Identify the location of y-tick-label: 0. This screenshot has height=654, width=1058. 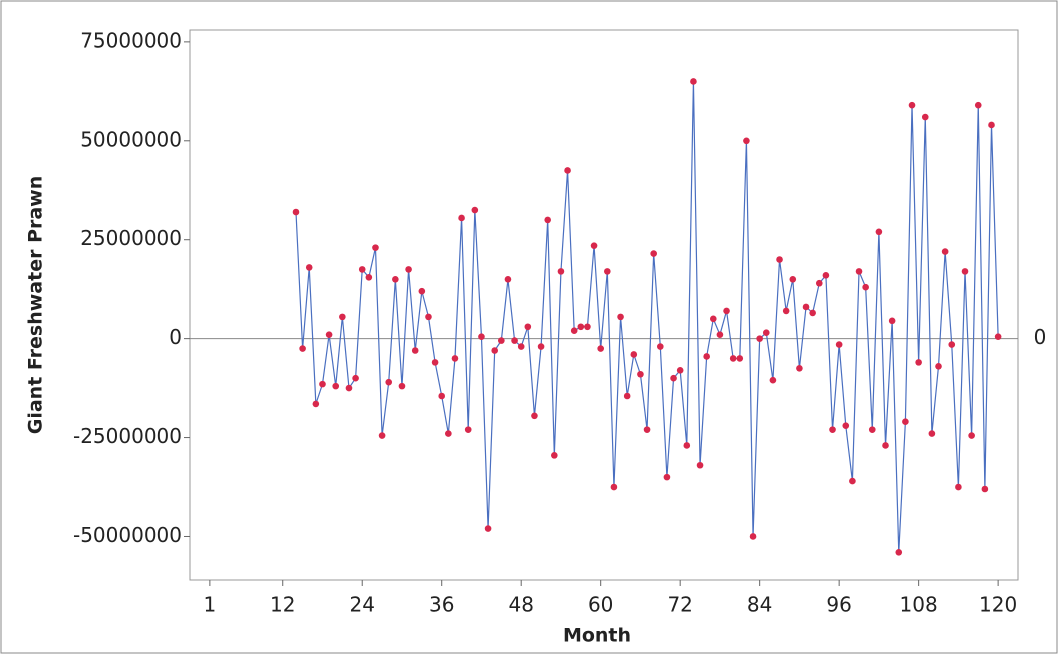
(175, 337).